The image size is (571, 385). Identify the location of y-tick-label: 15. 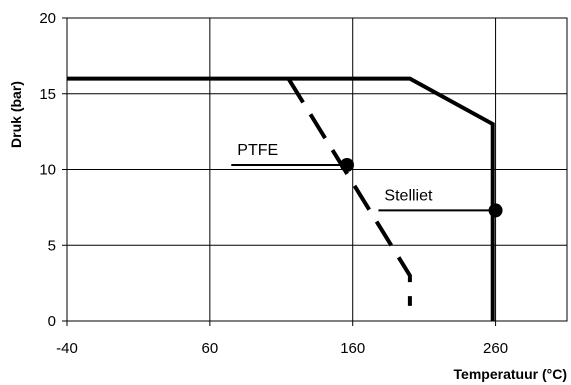
(47, 94).